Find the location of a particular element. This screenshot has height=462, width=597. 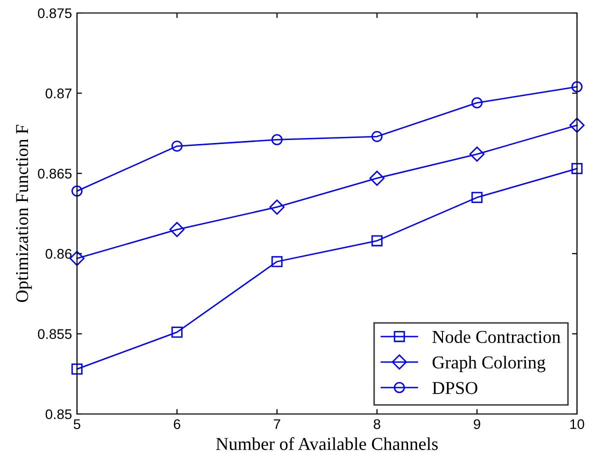

legend-label: DPSO is located at coordinates (455, 388).